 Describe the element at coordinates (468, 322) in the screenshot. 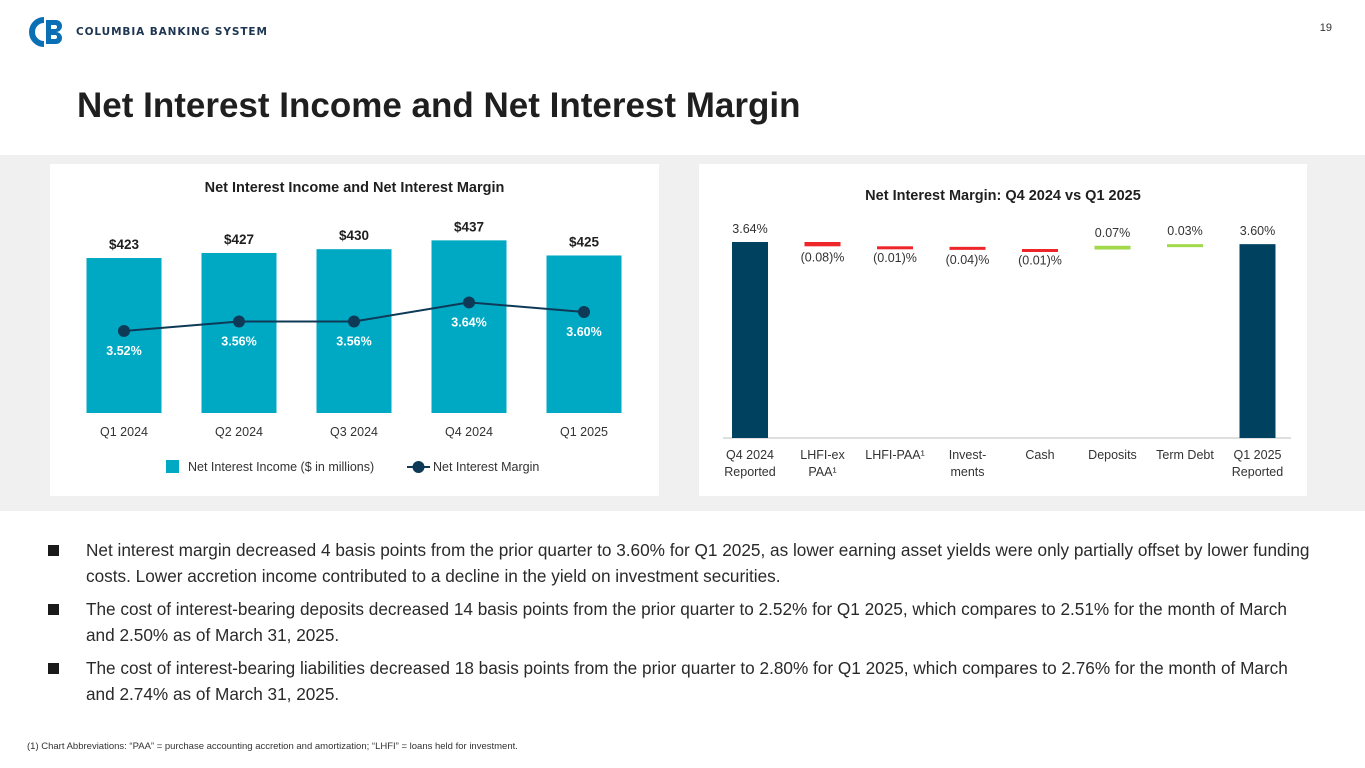

I see `nim-value-label: 3.64%` at that location.